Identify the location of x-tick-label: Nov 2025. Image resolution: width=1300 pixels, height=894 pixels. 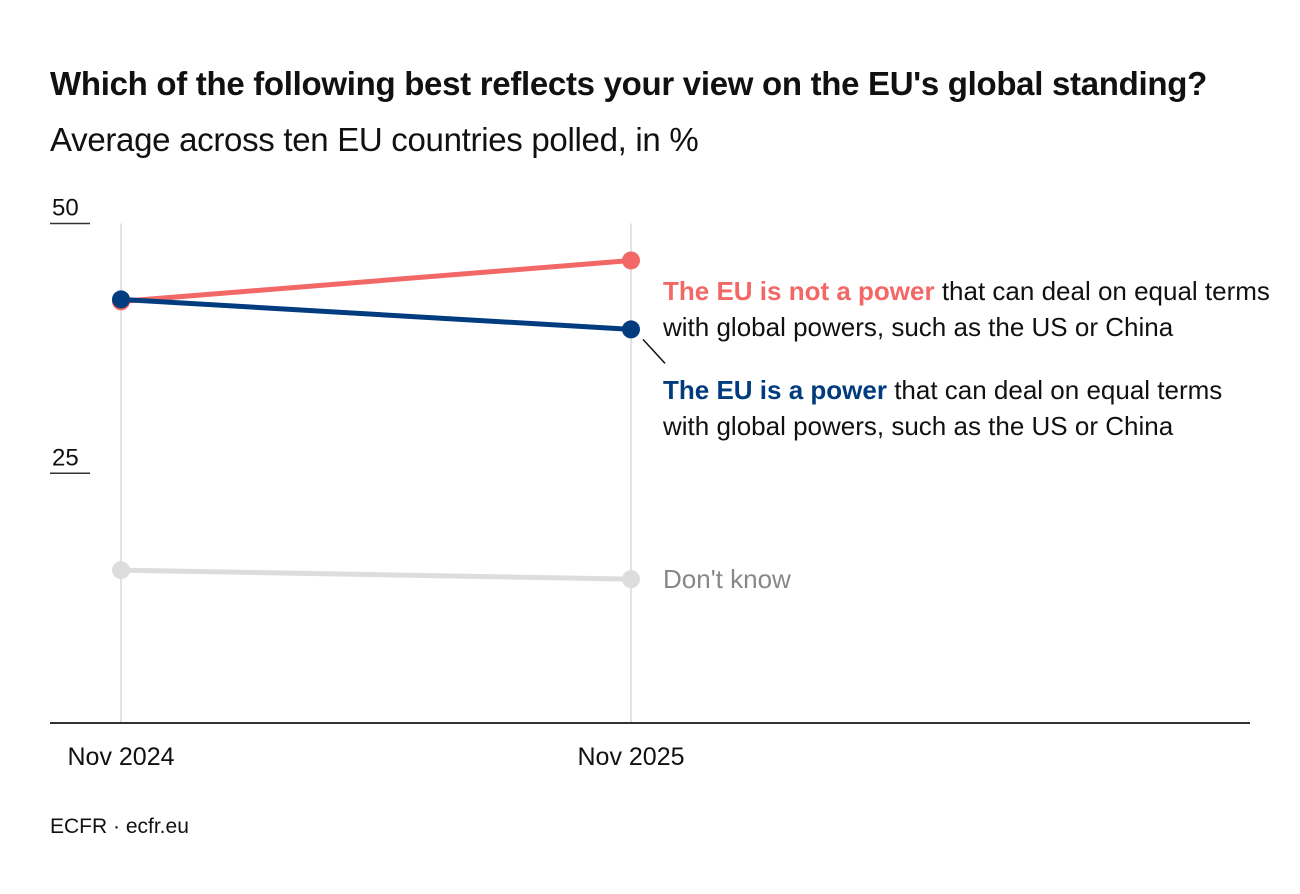
(630, 757).